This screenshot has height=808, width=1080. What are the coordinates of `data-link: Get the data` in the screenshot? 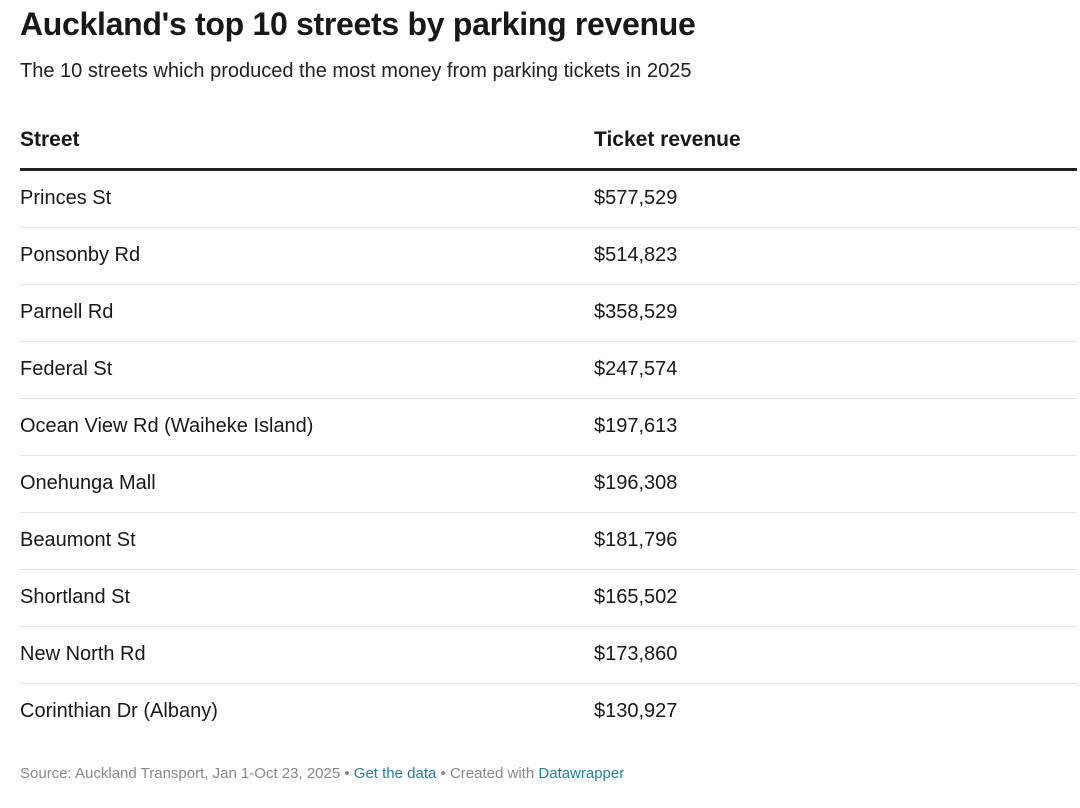 It's located at (395, 773).